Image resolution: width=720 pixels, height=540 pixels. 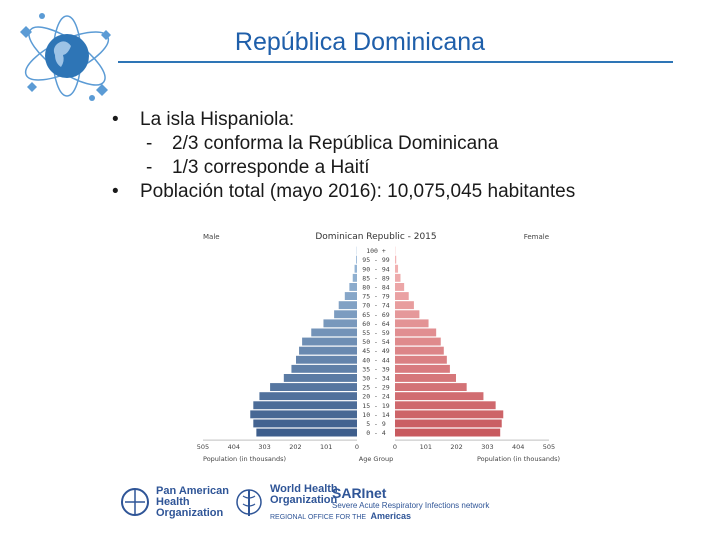 I want to click on age-group-label: 100 +, so click(x=376, y=251).